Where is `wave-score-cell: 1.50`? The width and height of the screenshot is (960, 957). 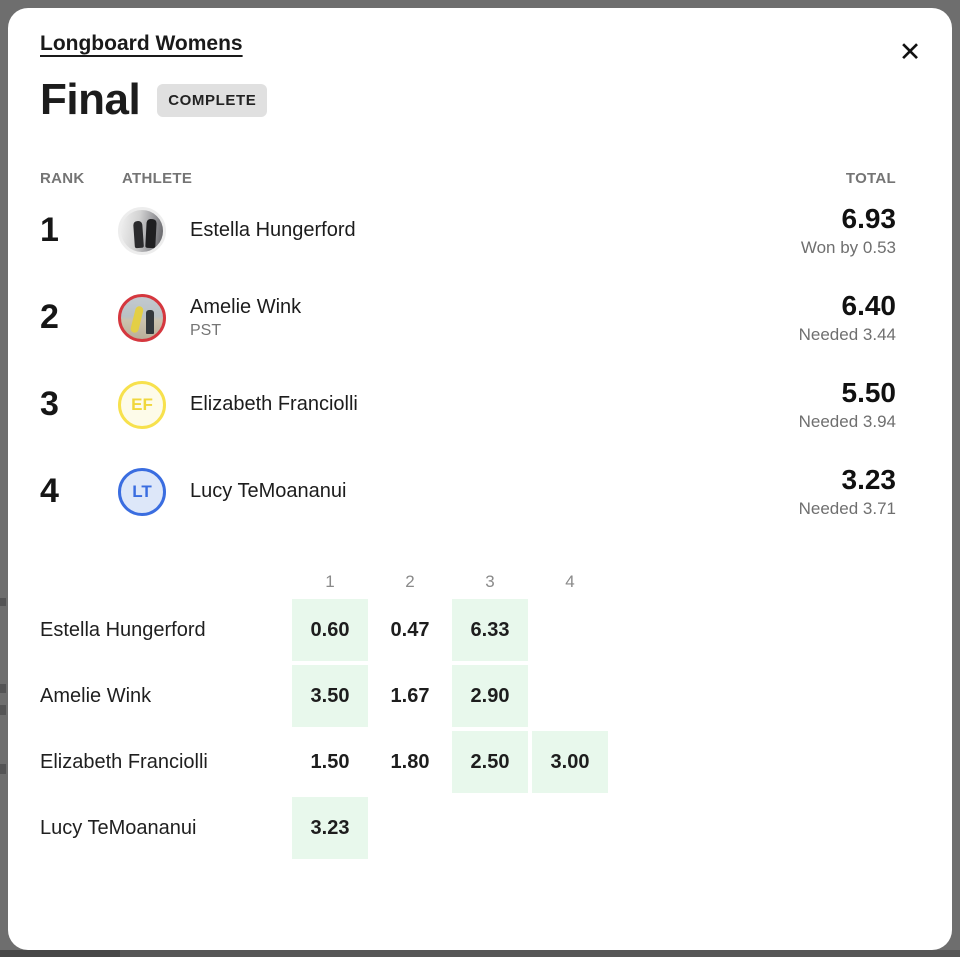
wave-score-cell: 1.50 is located at coordinates (330, 761).